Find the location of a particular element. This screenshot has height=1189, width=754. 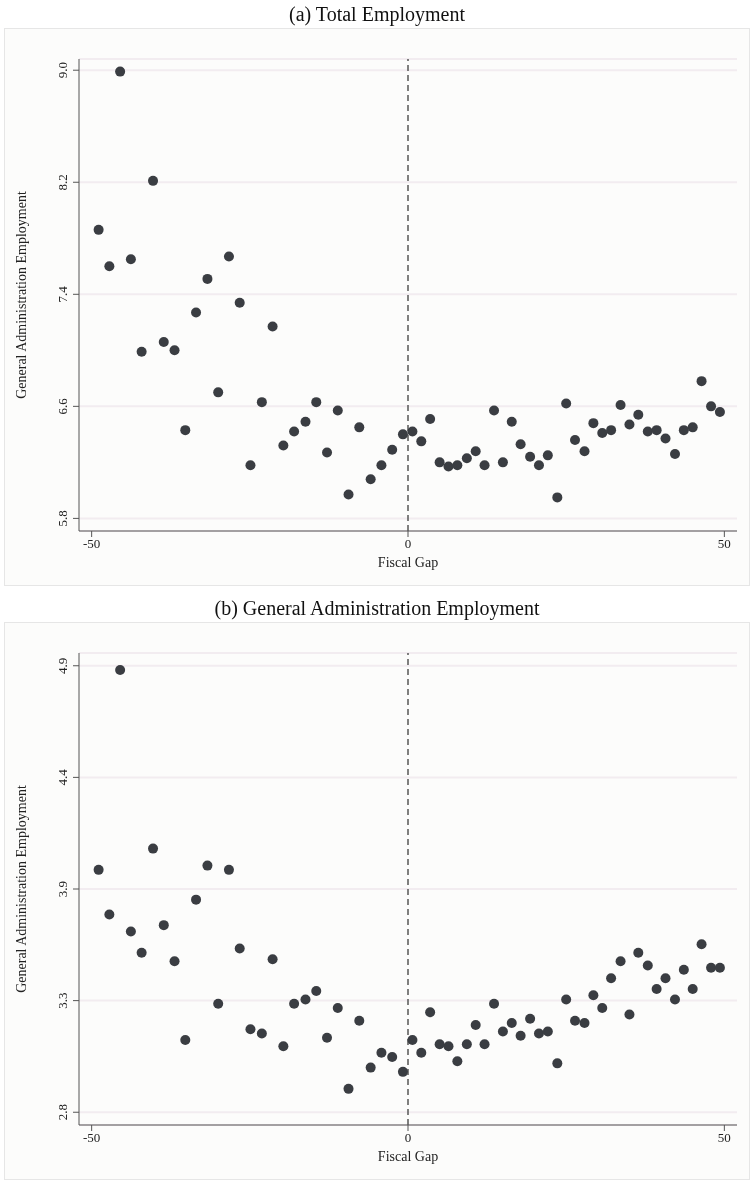

y-tick-label: 3.9 is located at coordinates (62, 889).